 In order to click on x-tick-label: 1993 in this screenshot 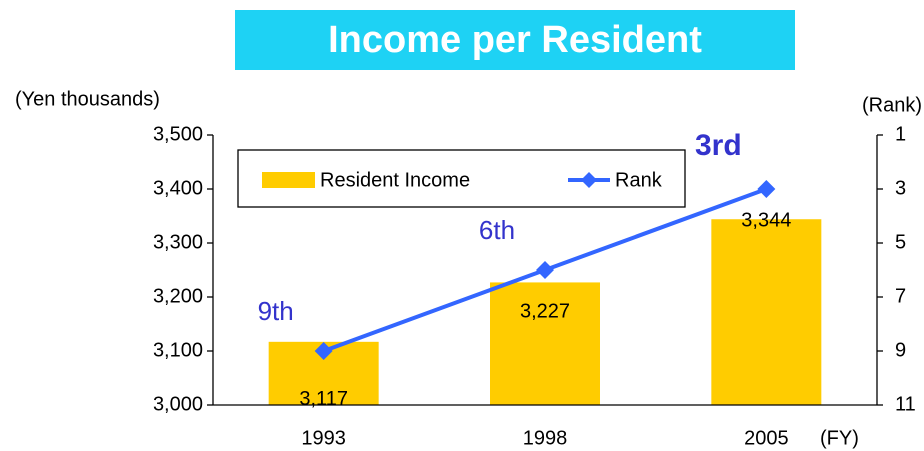, I will do `click(323, 438)`.